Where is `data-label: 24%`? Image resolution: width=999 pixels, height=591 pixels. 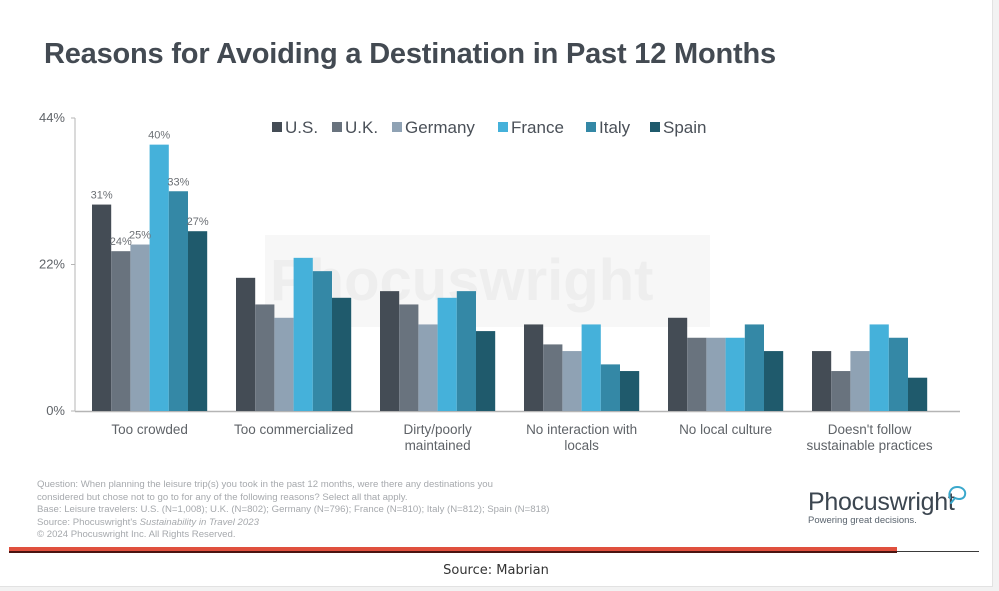 data-label: 24% is located at coordinates (121, 242).